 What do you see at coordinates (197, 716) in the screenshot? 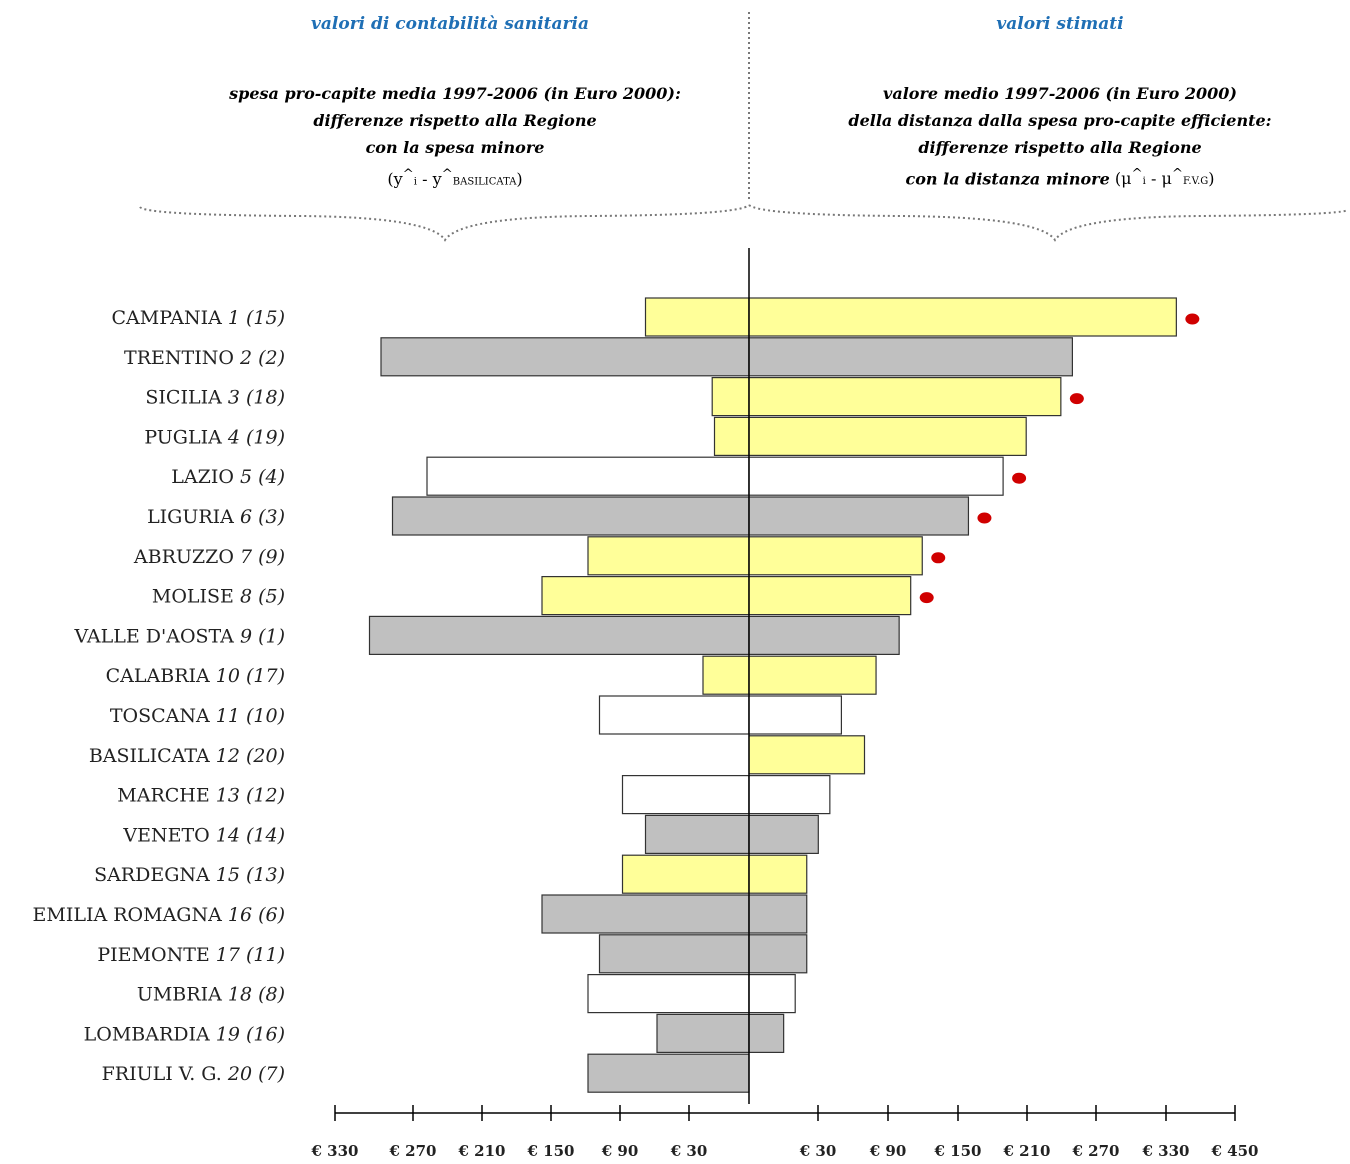
I see `region-label-10: TOSCANA 11 (10)` at bounding box center [197, 716].